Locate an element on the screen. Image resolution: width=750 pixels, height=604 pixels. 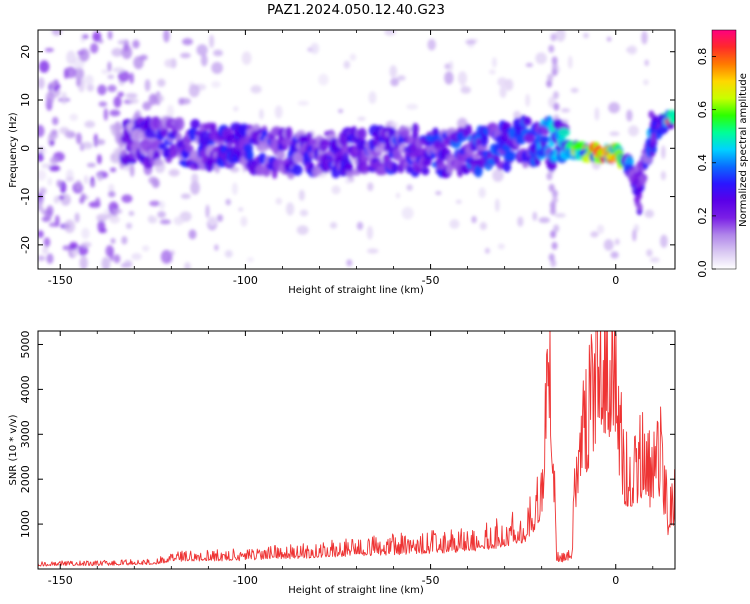
figure-title: PAZ1.2024.050.12.40.G23 is located at coordinates (356, 10).